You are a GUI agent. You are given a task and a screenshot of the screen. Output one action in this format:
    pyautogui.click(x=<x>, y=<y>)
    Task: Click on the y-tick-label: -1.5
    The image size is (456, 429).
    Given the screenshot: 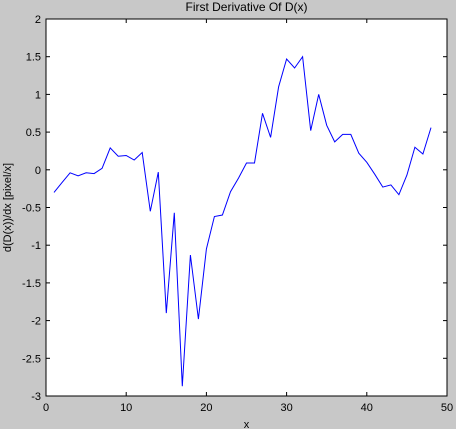 What is the action you would take?
    pyautogui.click(x=31, y=284)
    